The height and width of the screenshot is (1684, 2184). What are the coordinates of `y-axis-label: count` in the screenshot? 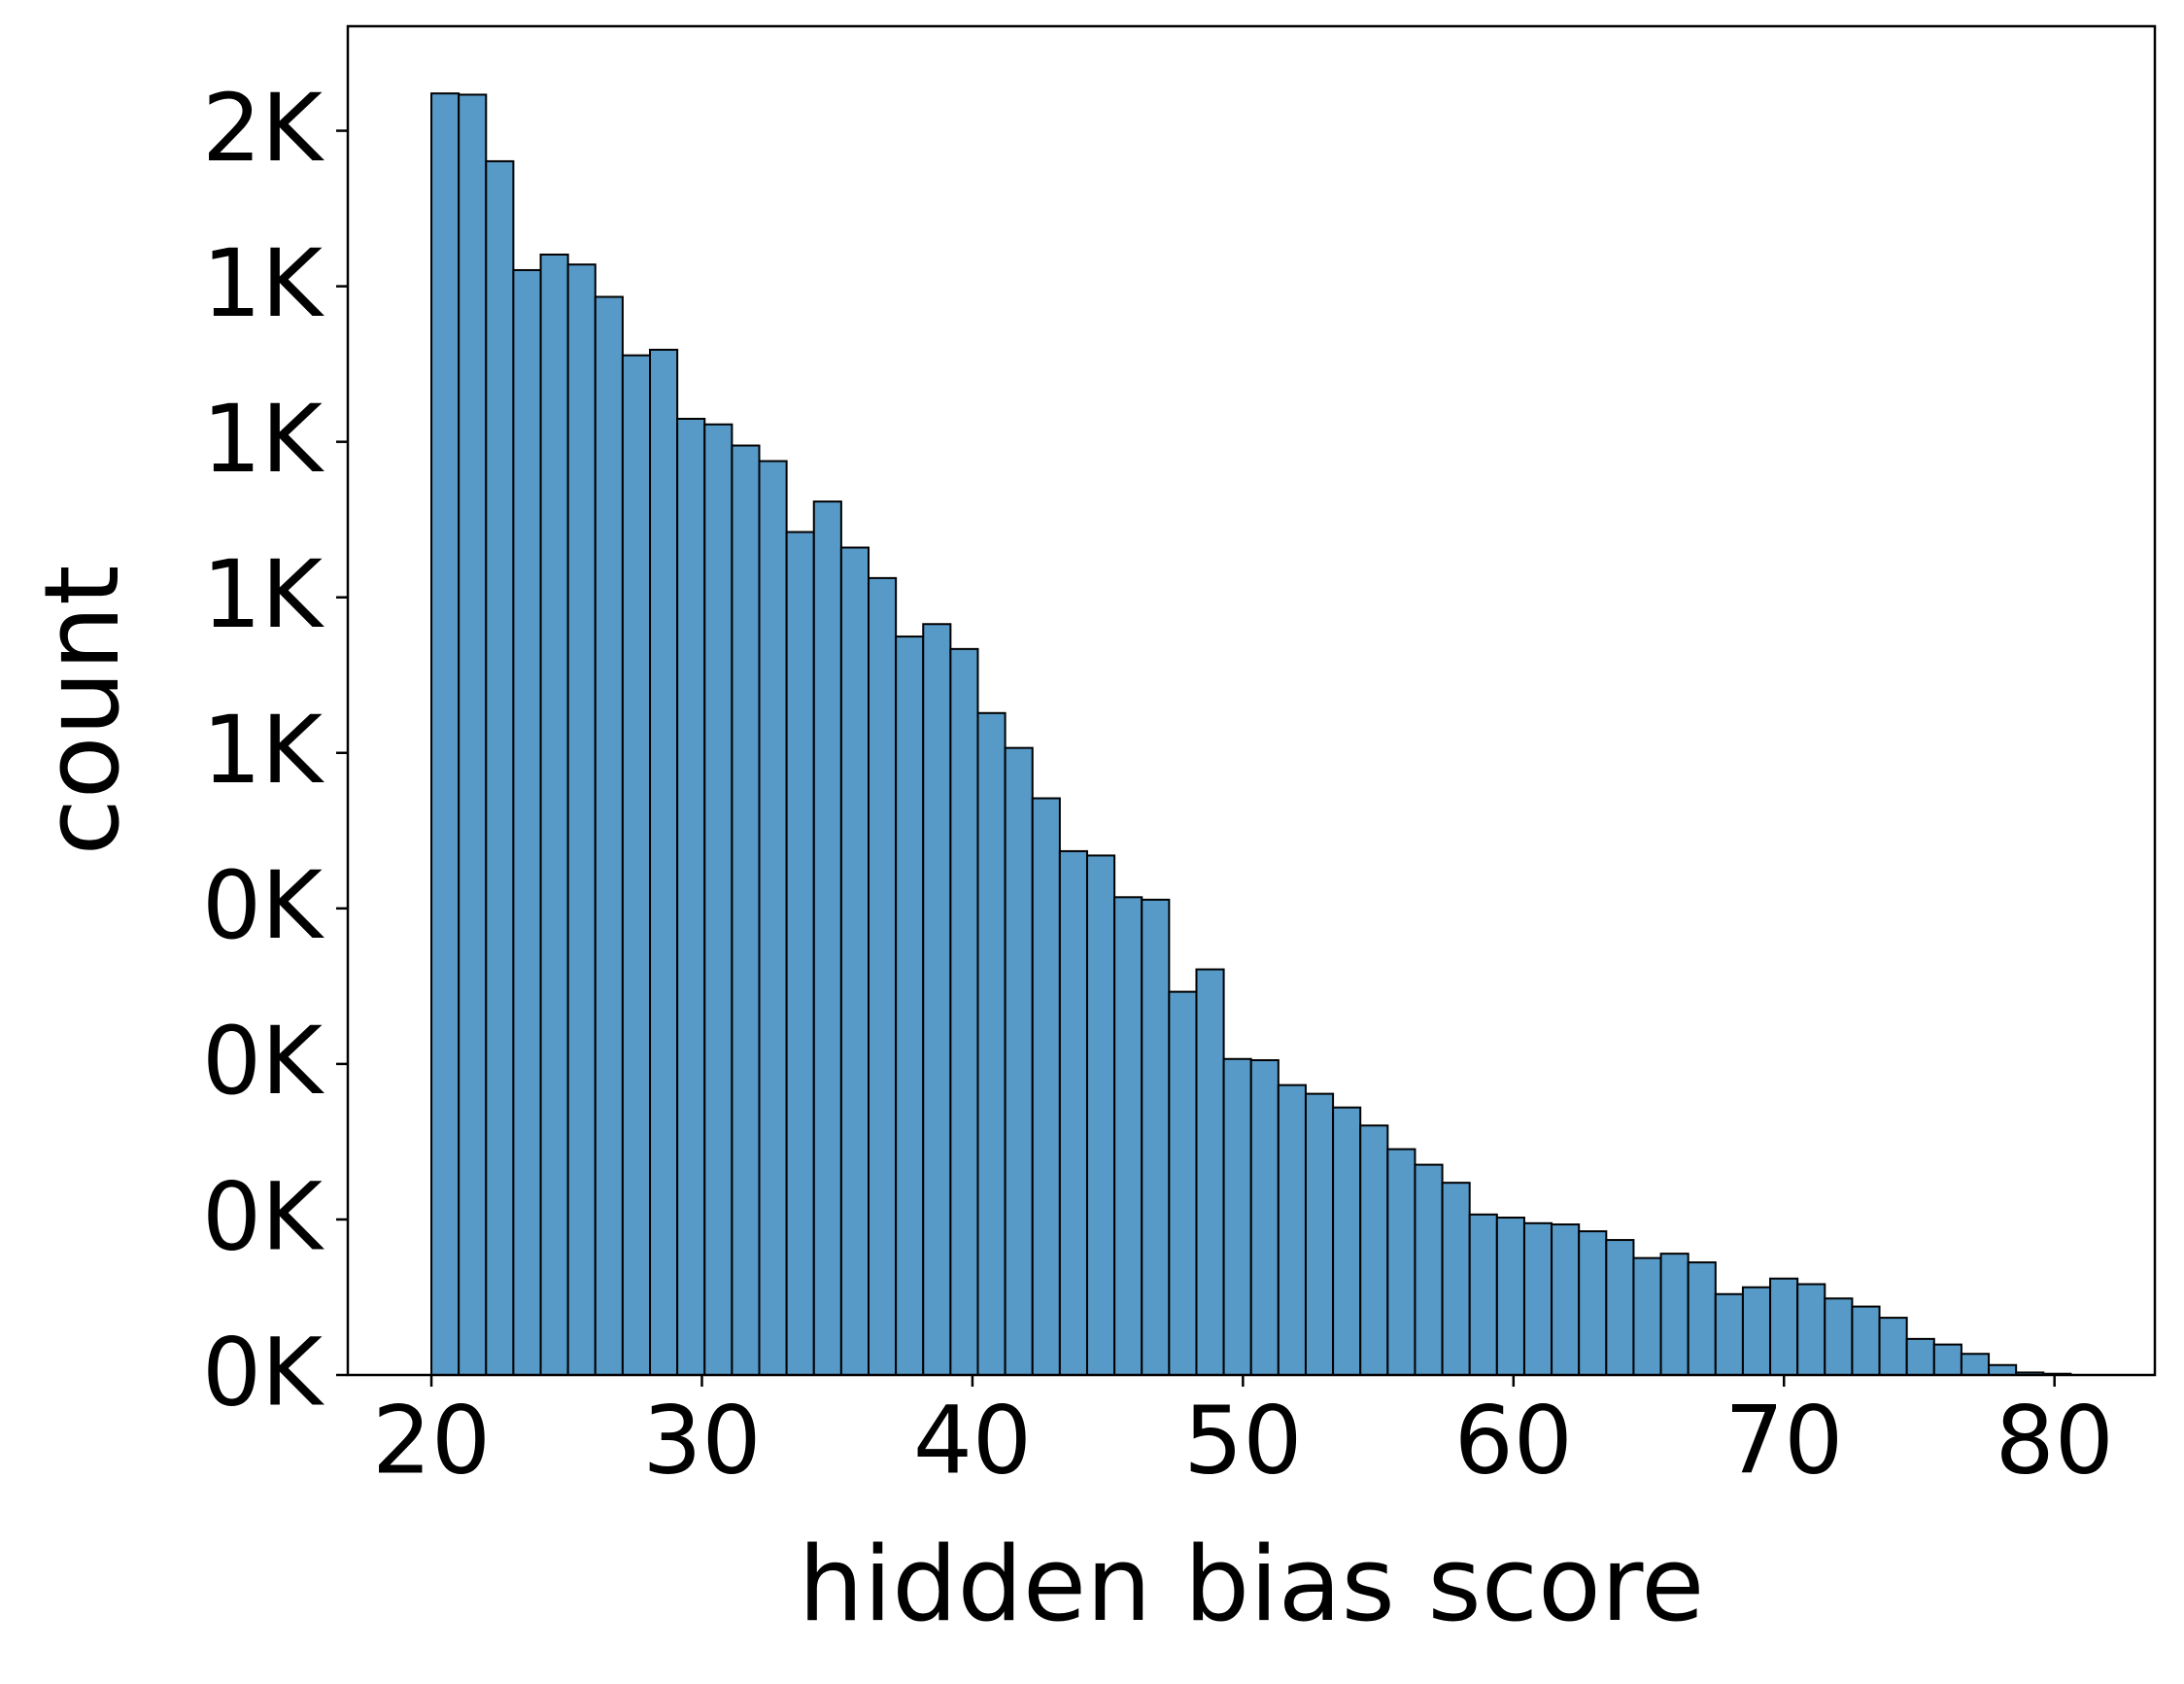 It's located at (82, 710).